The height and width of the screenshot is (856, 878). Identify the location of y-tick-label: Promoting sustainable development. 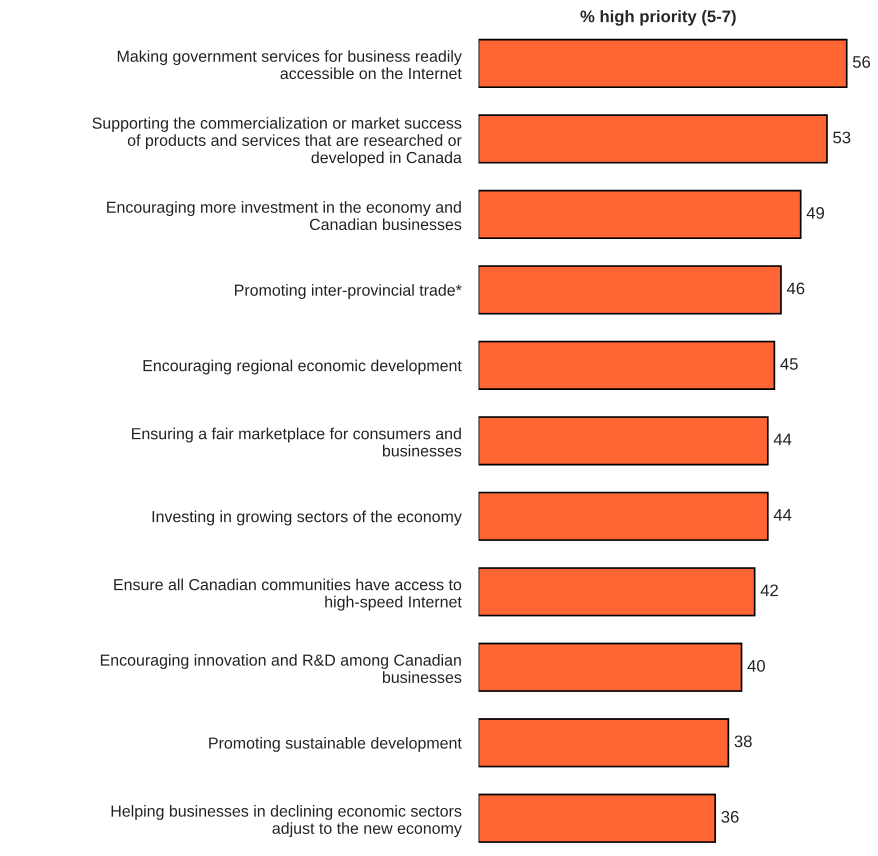
(335, 744).